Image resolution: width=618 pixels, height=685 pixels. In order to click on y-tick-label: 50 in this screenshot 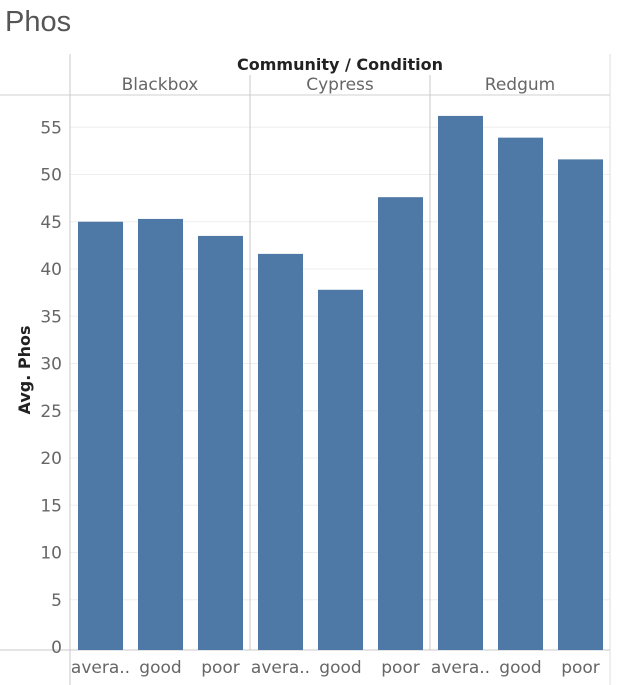, I will do `click(51, 176)`.